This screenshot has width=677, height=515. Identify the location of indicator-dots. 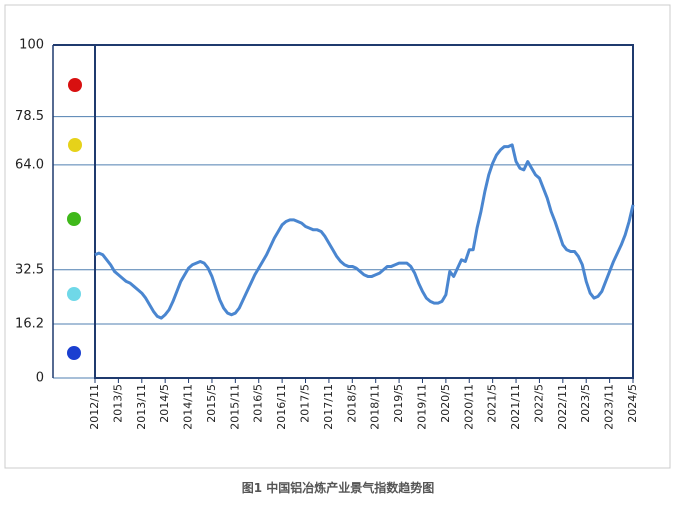
(74, 219).